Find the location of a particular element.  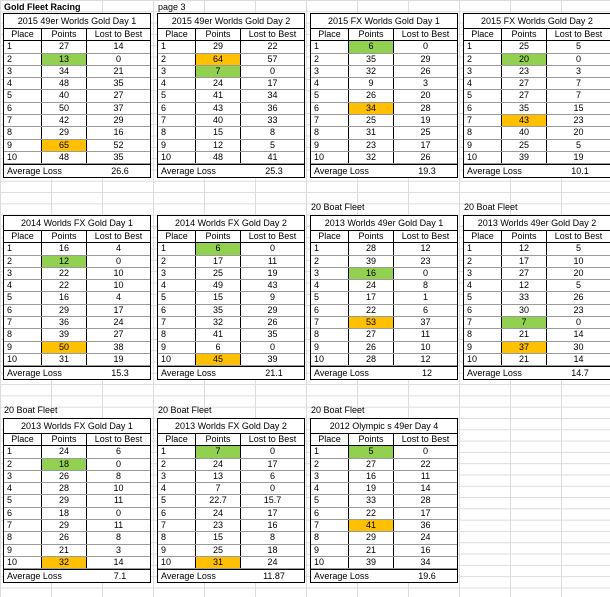

lost-cell: 18 is located at coordinates (272, 549).